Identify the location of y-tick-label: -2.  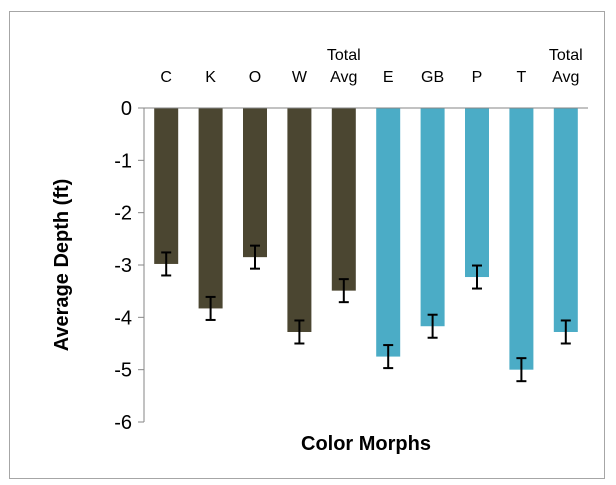
(123, 214).